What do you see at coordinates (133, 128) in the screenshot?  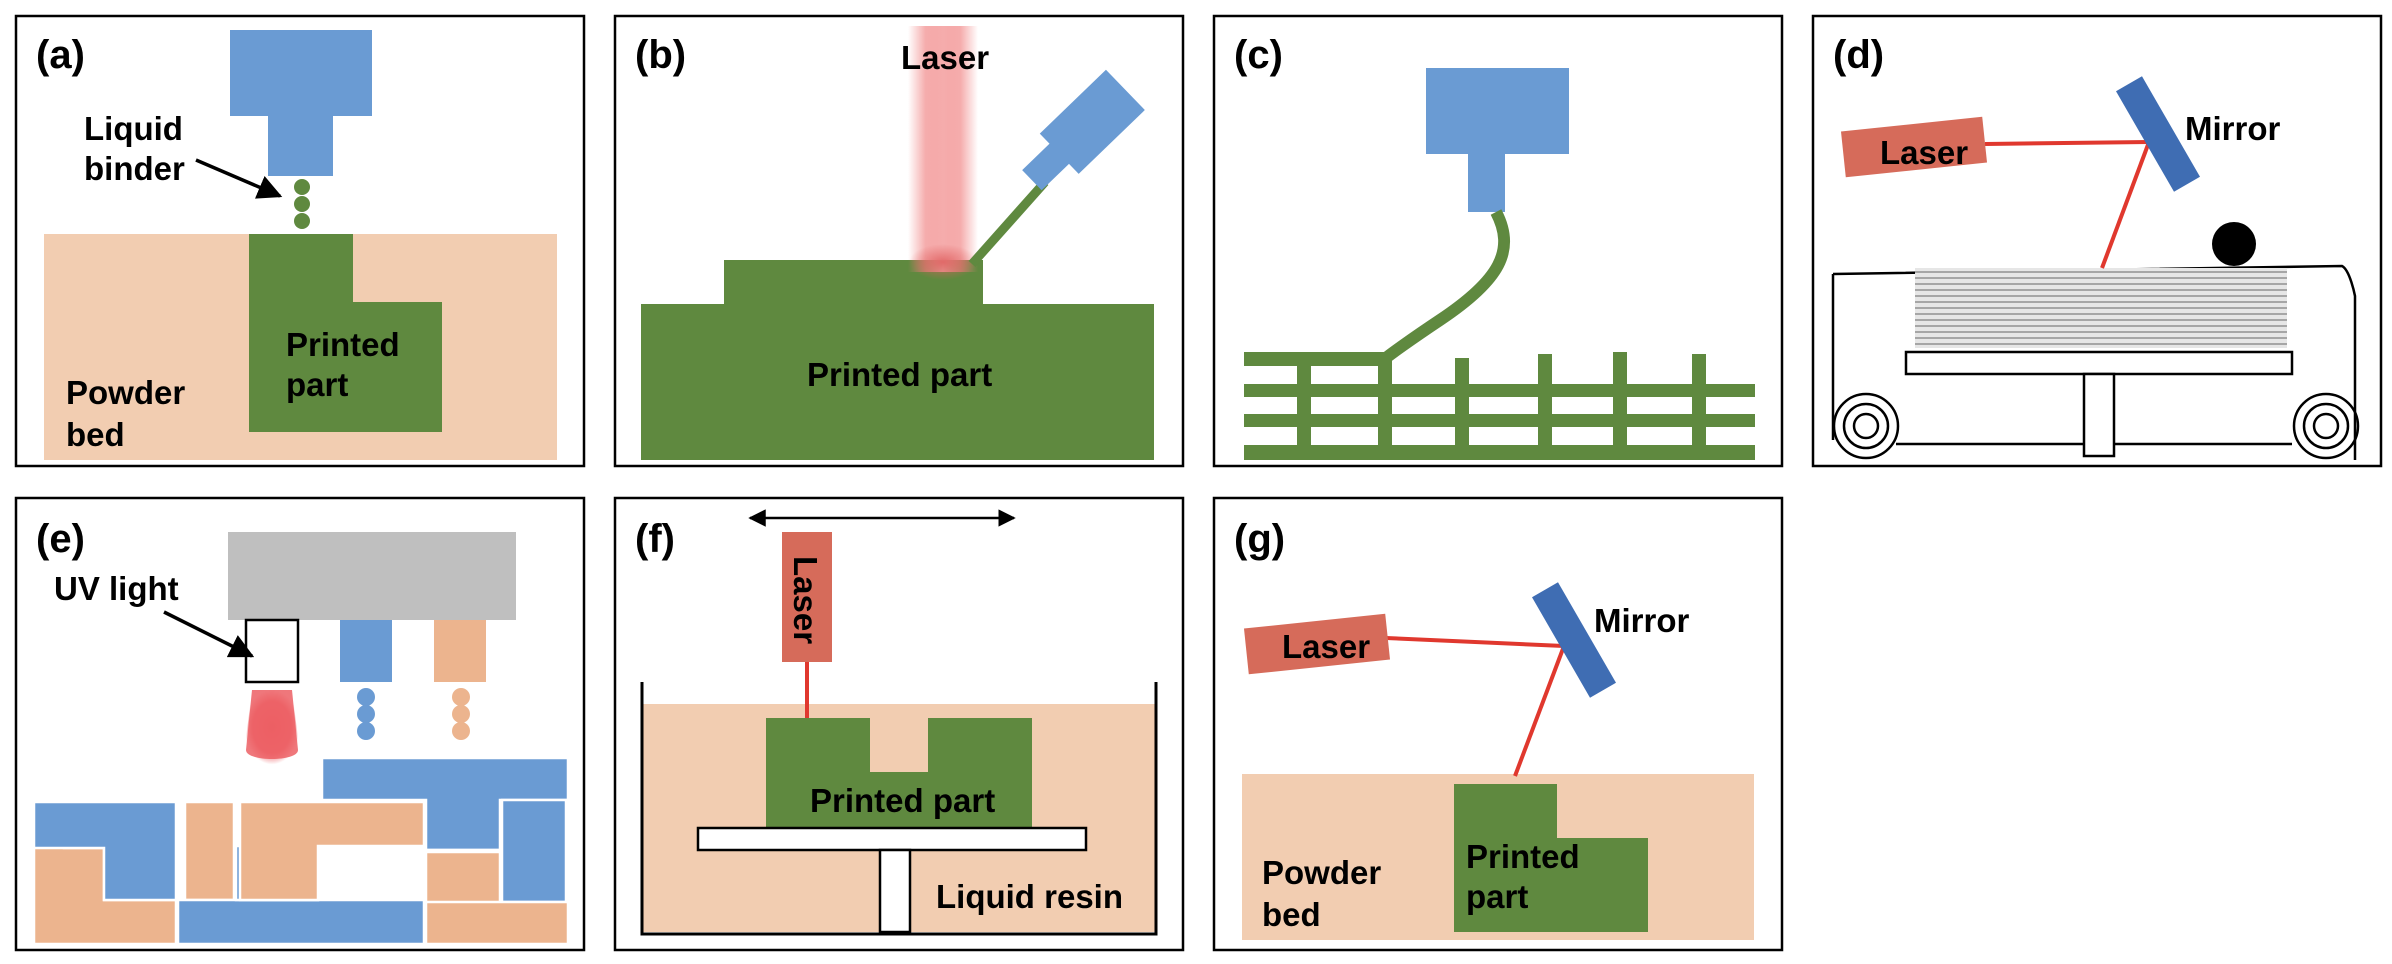 I see `binder-label-line1: Liquid` at bounding box center [133, 128].